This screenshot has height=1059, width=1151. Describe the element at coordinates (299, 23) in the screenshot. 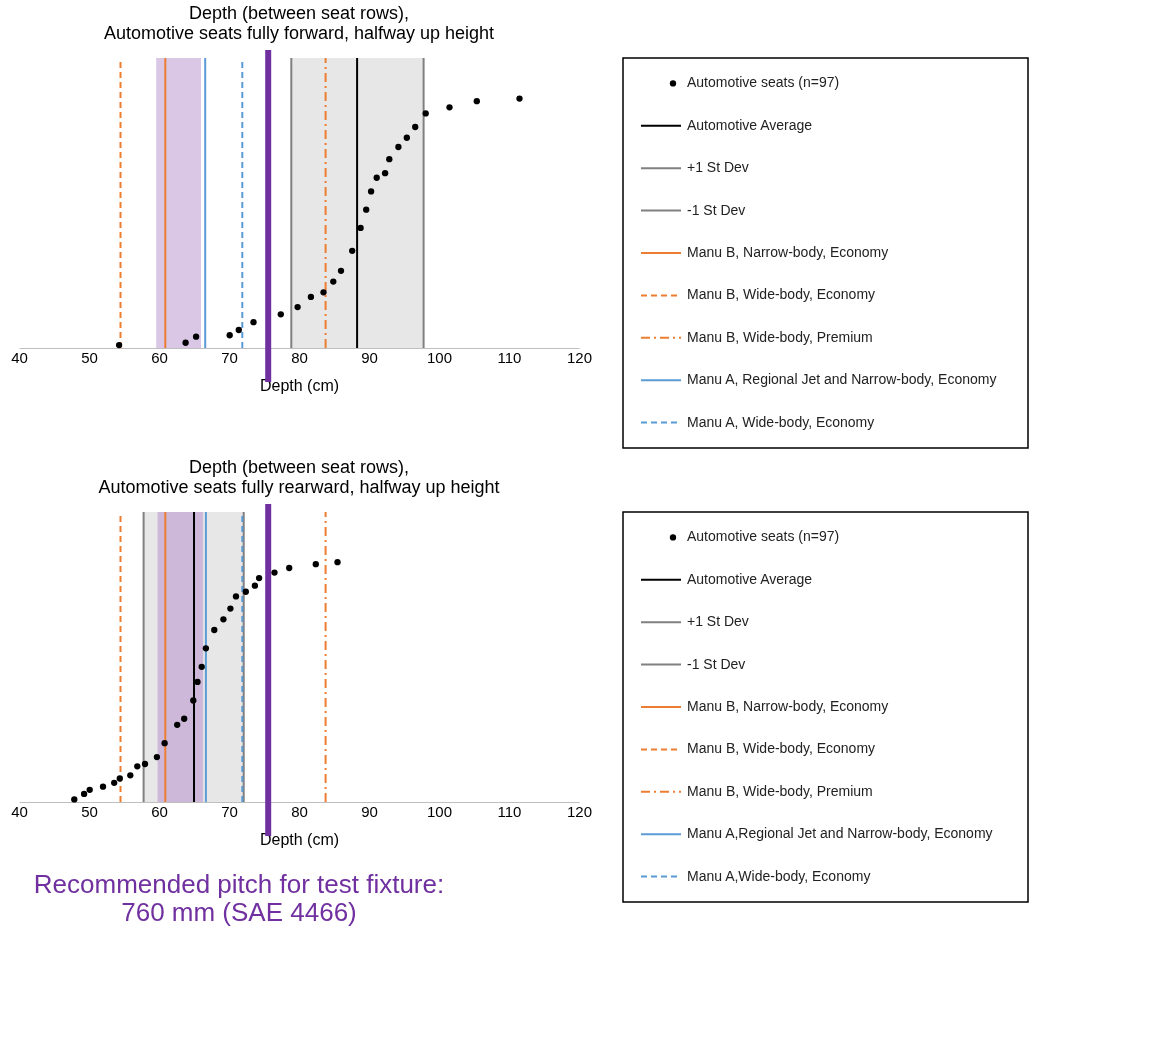

I see `chart-title: Depth (between seat rows), Automotive seats fully forward, halfway up height` at that location.